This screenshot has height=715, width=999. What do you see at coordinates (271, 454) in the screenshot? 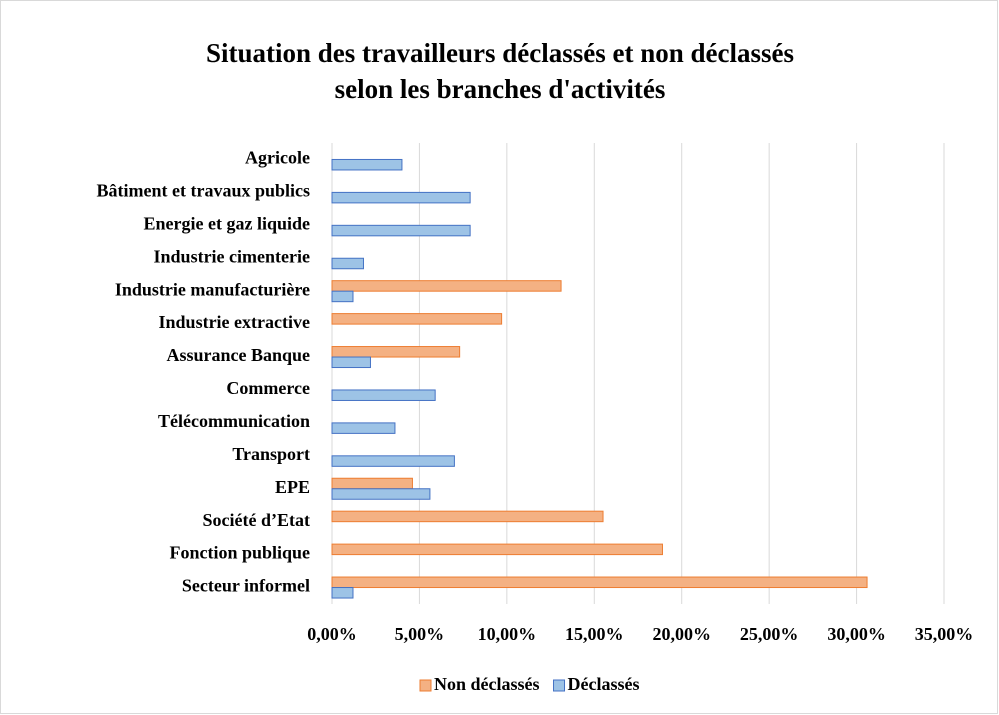
I see `y-tick-label: Transport` at bounding box center [271, 454].